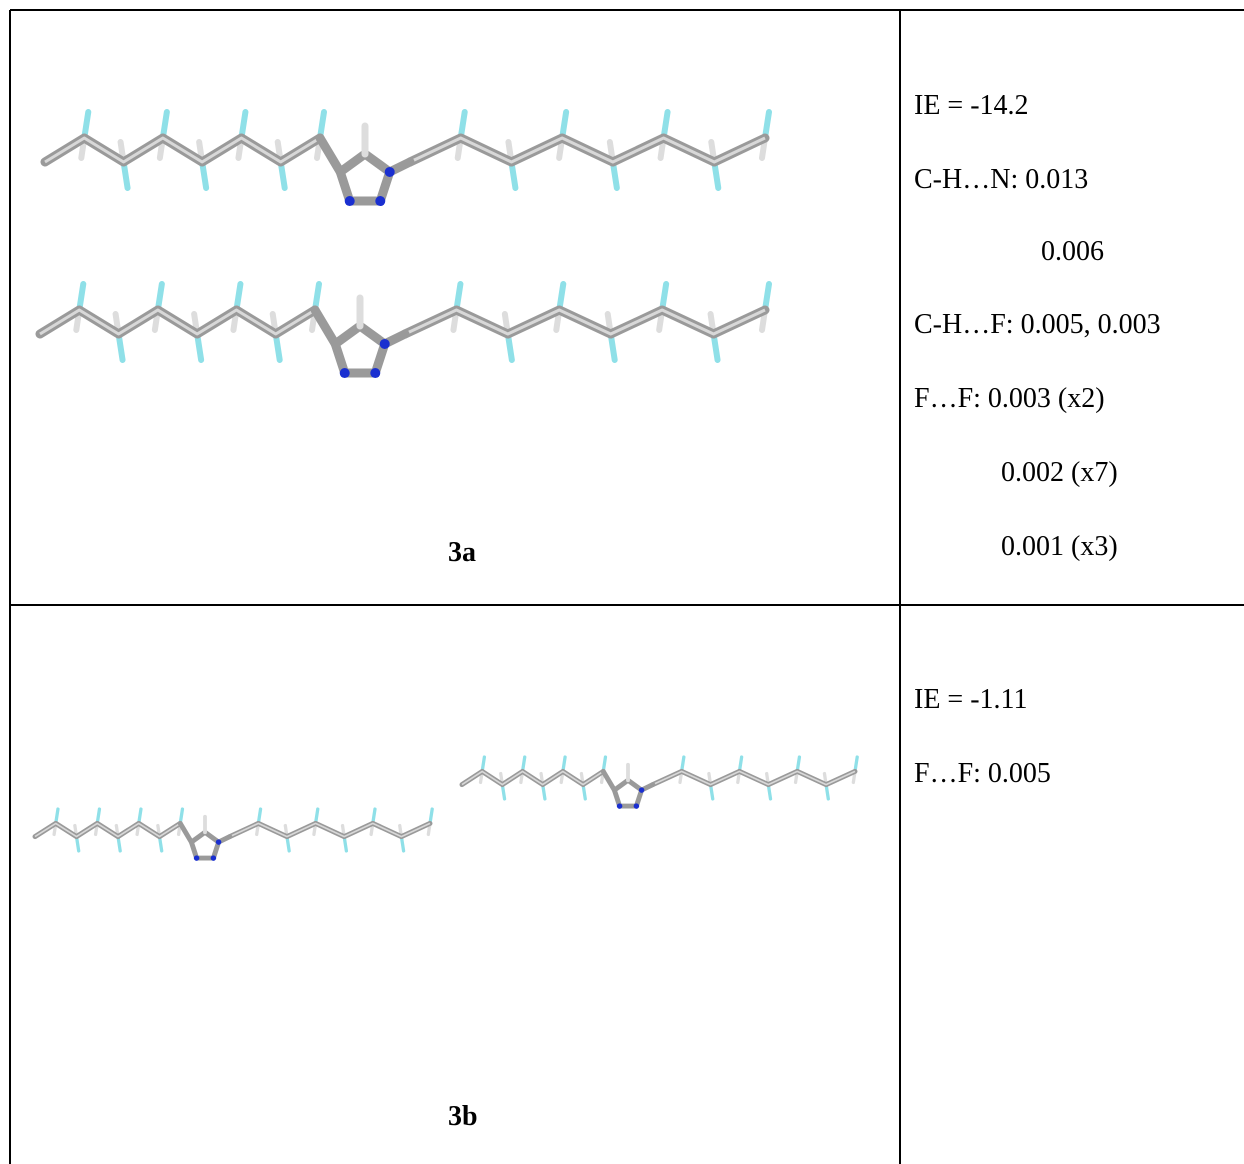 This screenshot has width=1244, height=1164. I want to click on value-line: C-H…F: 0.005, 0.003, so click(1037, 324).